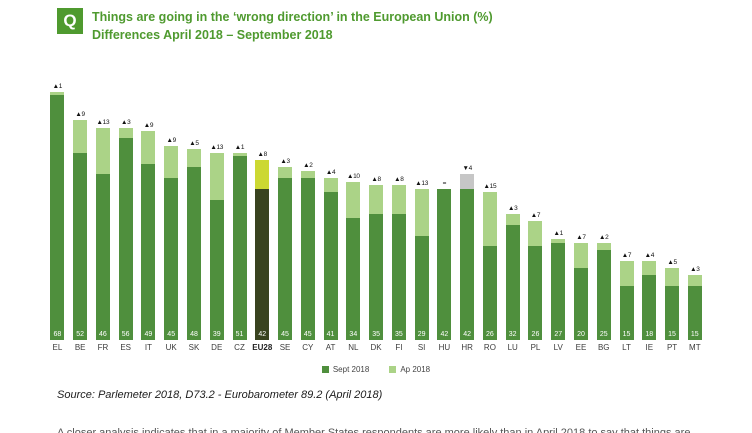 Image resolution: width=752 pixels, height=433 pixels. I want to click on difference-marker: ▲13, so click(103, 122).